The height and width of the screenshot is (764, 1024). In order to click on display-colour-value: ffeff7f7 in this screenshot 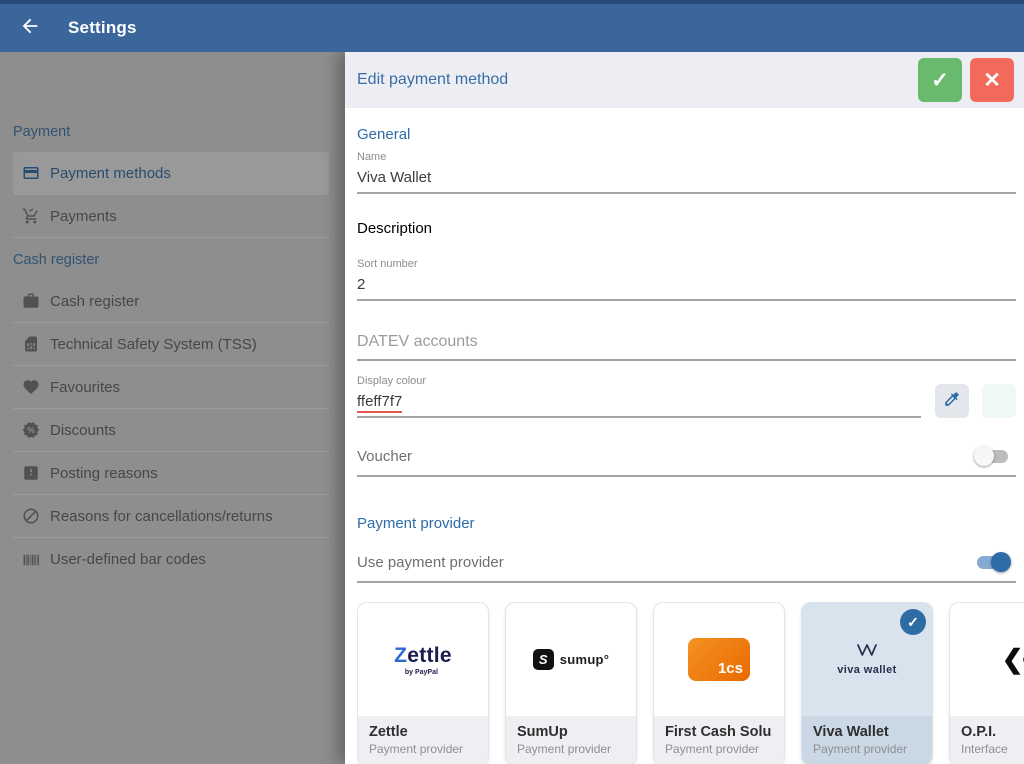, I will do `click(380, 403)`.